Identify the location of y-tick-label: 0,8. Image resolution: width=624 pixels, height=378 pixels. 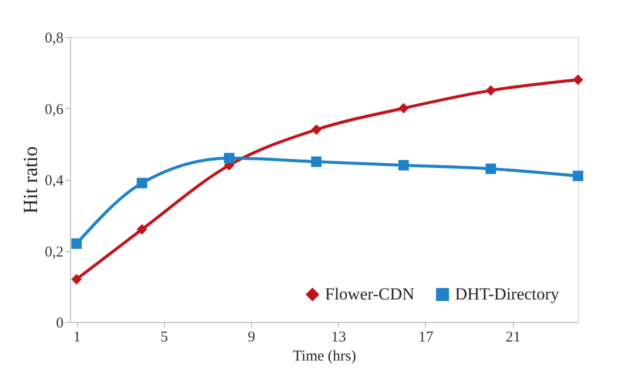
(54, 38).